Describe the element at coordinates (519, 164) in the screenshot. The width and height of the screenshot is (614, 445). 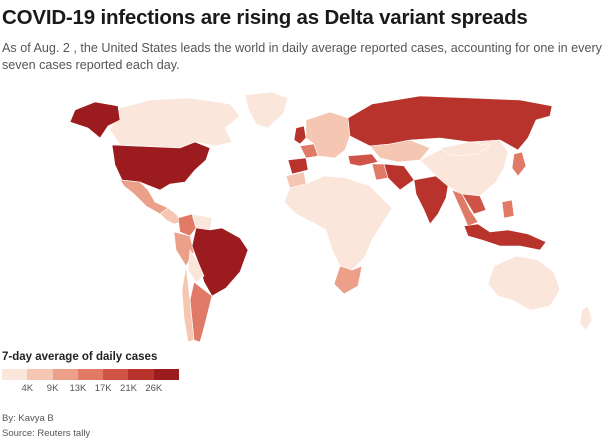
I see `region-japan` at that location.